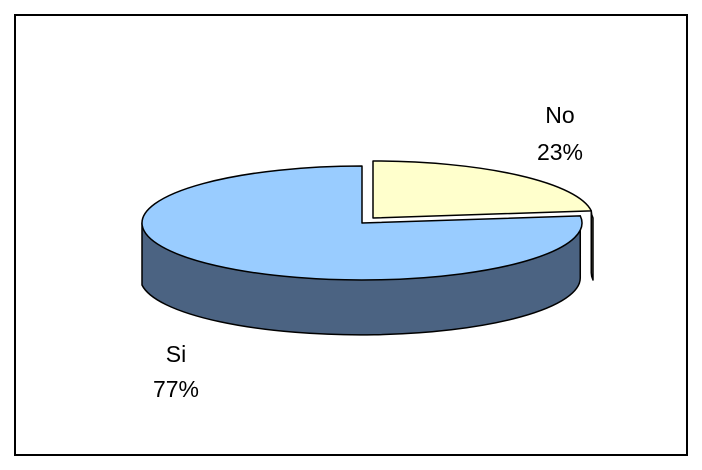 The width and height of the screenshot is (702, 470). I want to click on slice-label-si-percent: 77%, so click(176, 389).